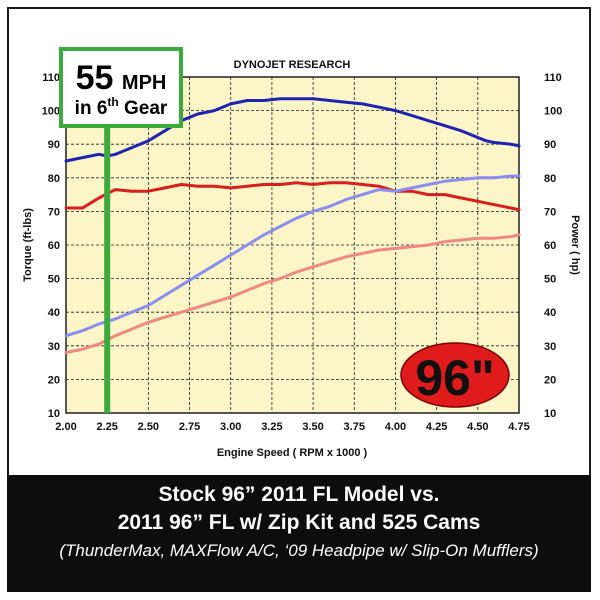  I want to click on x-tick-label: 4.75, so click(518, 427).